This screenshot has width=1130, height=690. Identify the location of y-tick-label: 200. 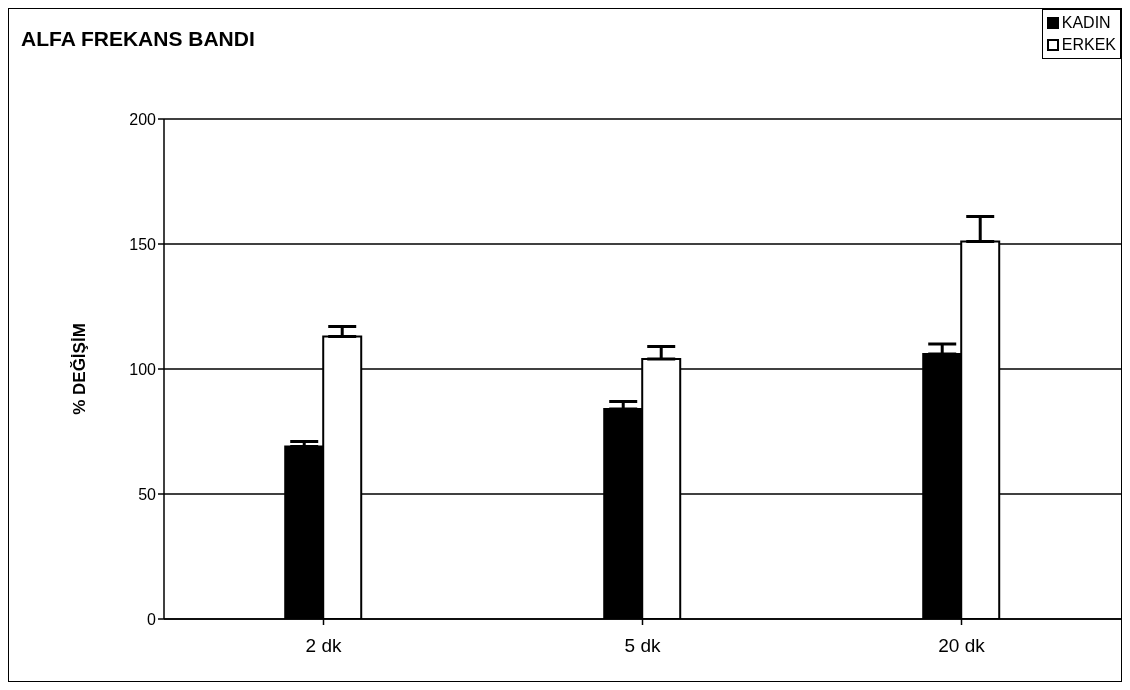
(143, 119).